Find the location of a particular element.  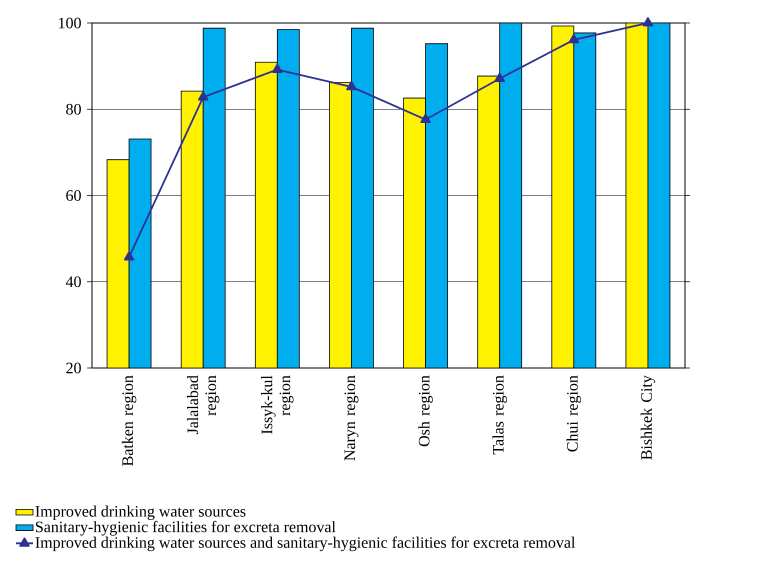

y-tick-label: 20 is located at coordinates (73, 368).